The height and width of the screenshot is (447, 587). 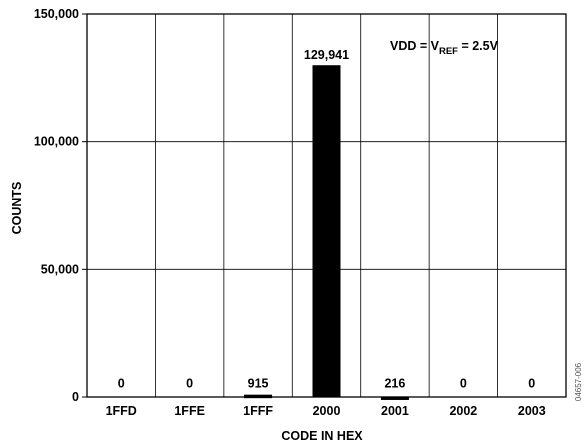 What do you see at coordinates (578, 381) in the screenshot?
I see `figure-code: 04657-006` at bounding box center [578, 381].